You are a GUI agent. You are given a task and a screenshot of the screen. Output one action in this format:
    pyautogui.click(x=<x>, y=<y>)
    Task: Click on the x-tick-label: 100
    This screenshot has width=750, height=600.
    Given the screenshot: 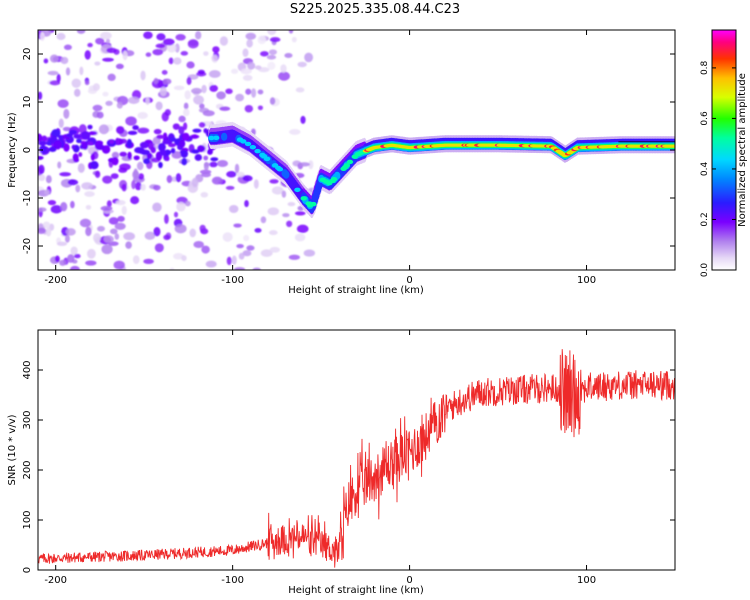 What is the action you would take?
    pyautogui.click(x=586, y=280)
    